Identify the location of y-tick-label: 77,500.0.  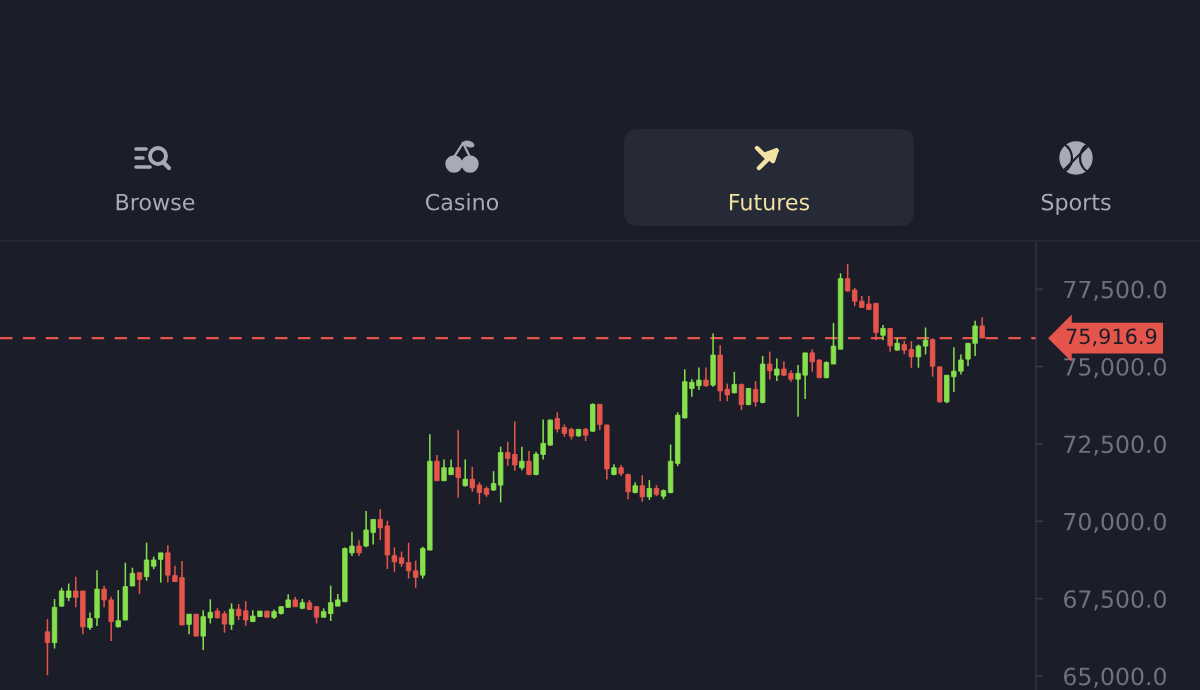
(1115, 290).